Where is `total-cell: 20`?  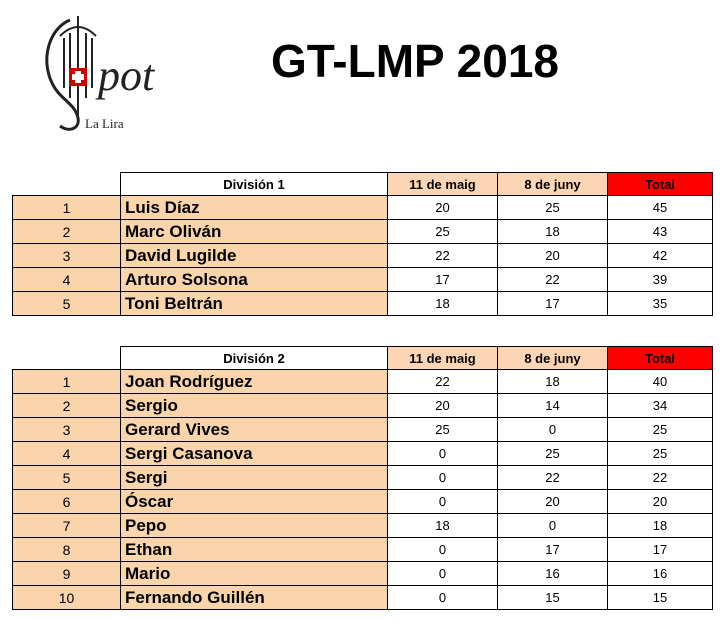 total-cell: 20 is located at coordinates (660, 501).